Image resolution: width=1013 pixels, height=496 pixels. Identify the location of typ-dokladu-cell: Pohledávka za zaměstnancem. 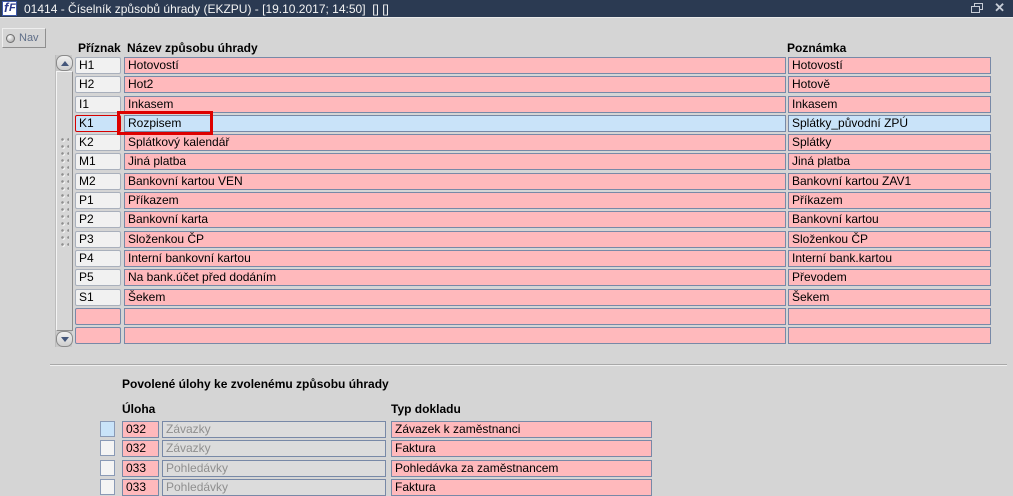
(521, 468).